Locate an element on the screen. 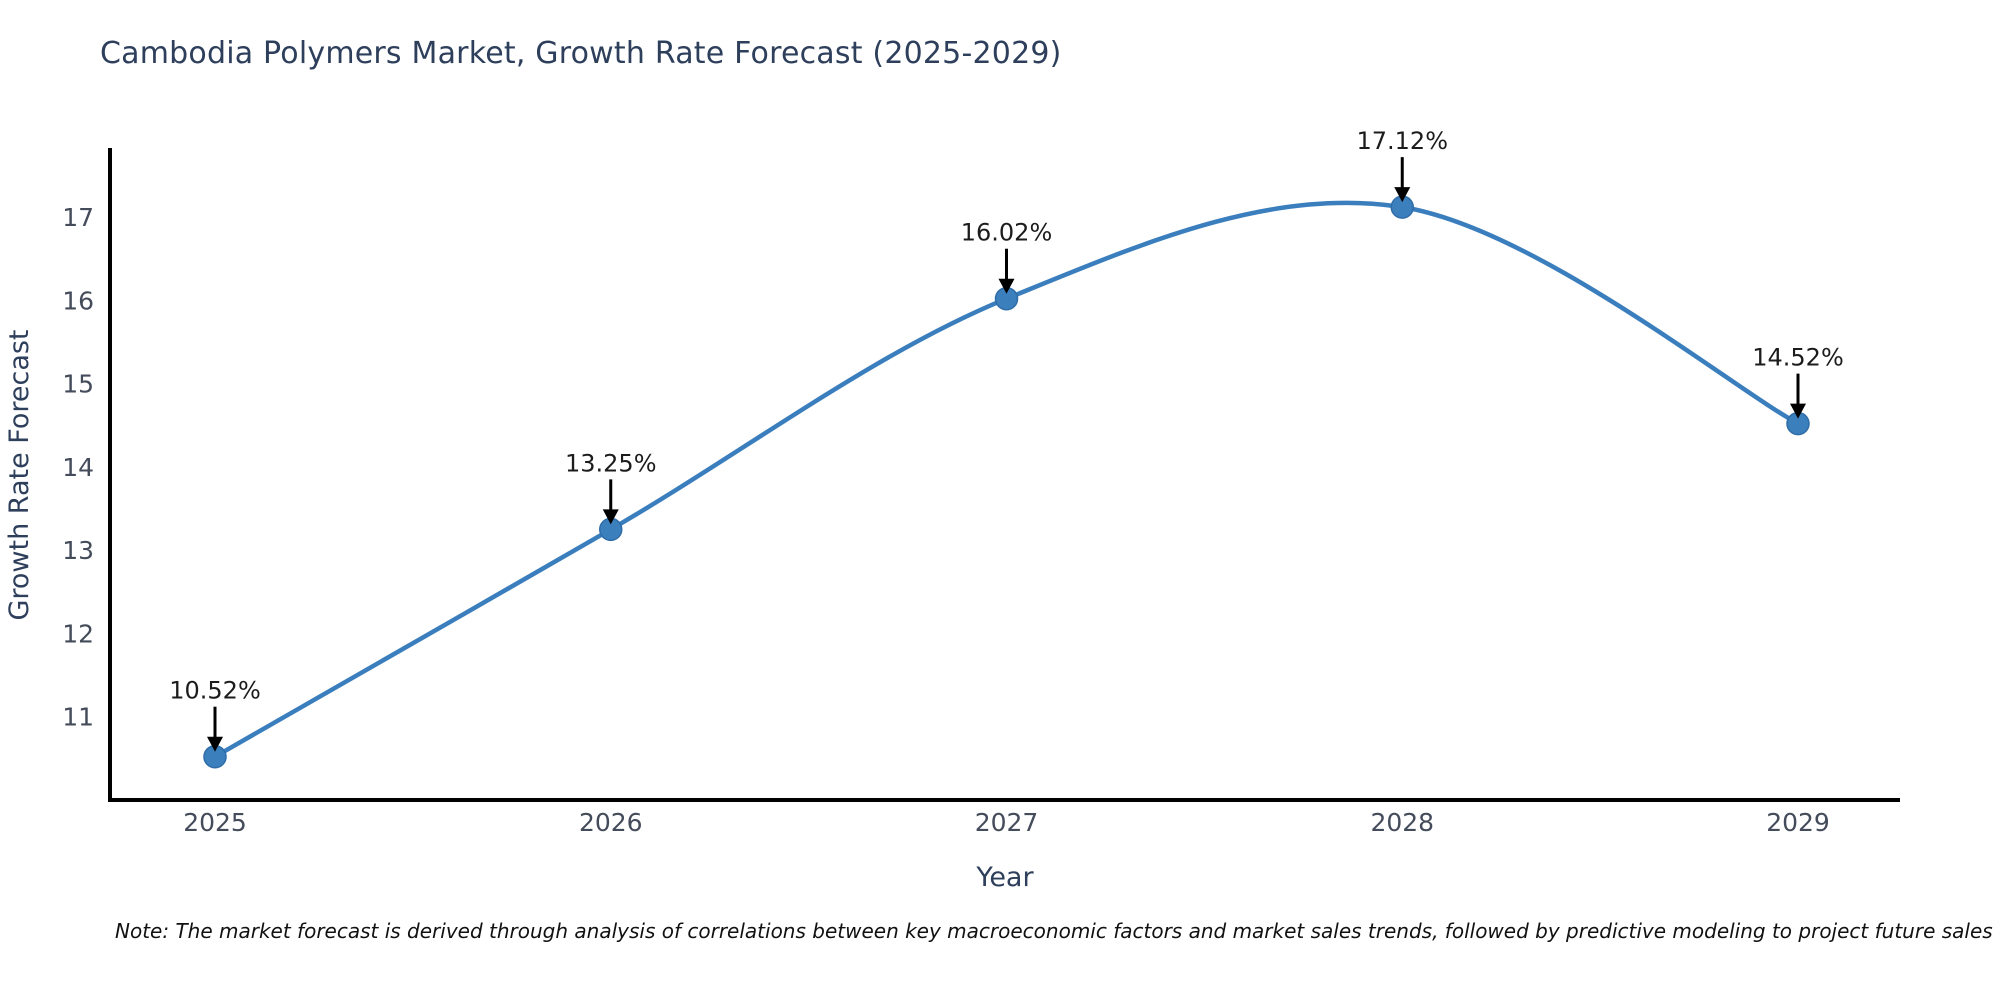 The image size is (2000, 1000). y-tick-label: 11 is located at coordinates (78, 717).